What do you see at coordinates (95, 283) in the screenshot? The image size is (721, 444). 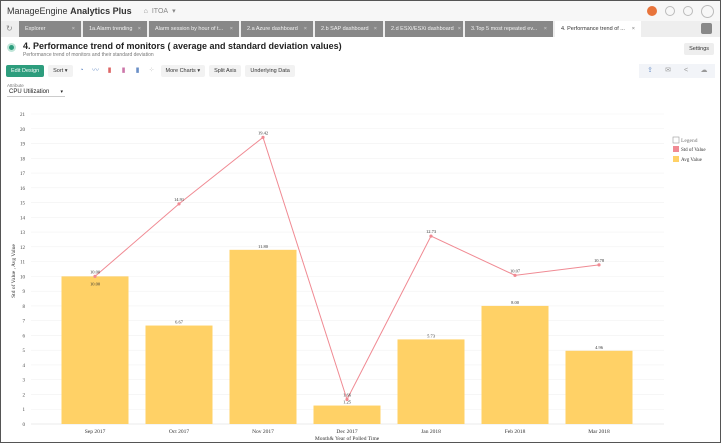 I see `bar-data-label: 10.00` at bounding box center [95, 283].